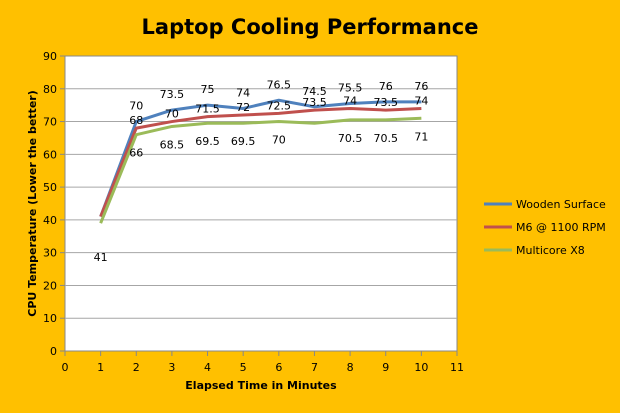 The width and height of the screenshot is (620, 413). Describe the element at coordinates (350, 88) in the screenshot. I see `data-label: 75.5` at that location.